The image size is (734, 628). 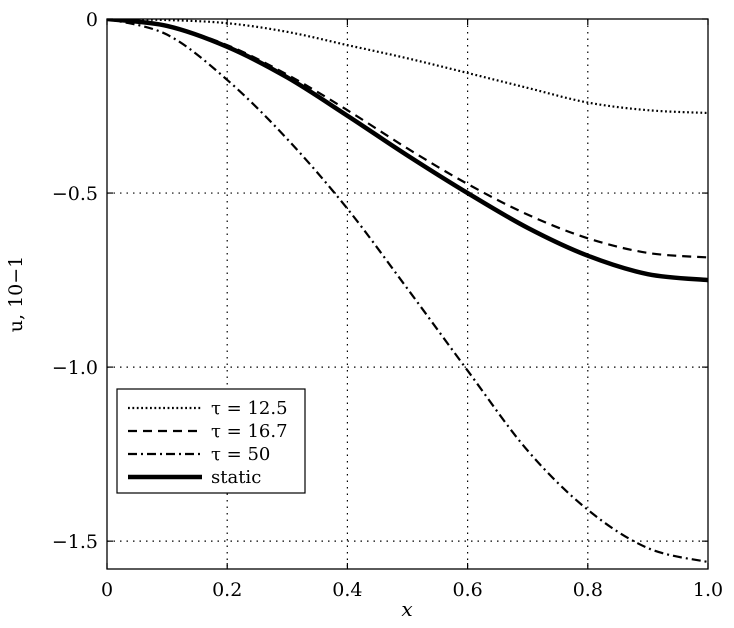 I want to click on legend-label: τ = 12.5, so click(x=249, y=408).